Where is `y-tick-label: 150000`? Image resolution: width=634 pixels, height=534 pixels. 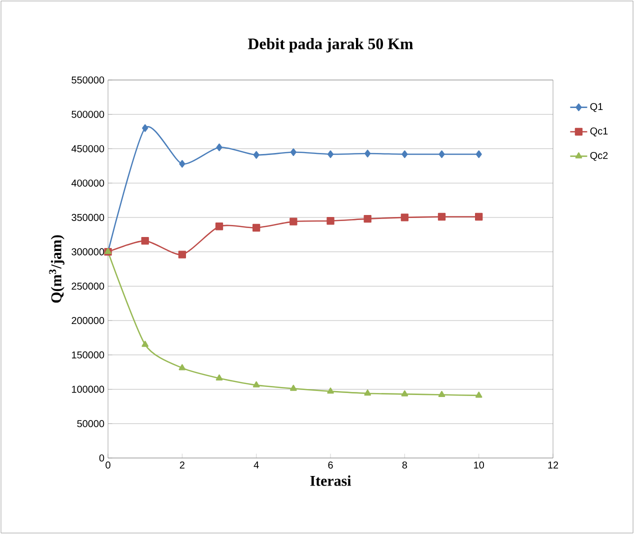 y-tick-label: 150000 is located at coordinates (88, 354).